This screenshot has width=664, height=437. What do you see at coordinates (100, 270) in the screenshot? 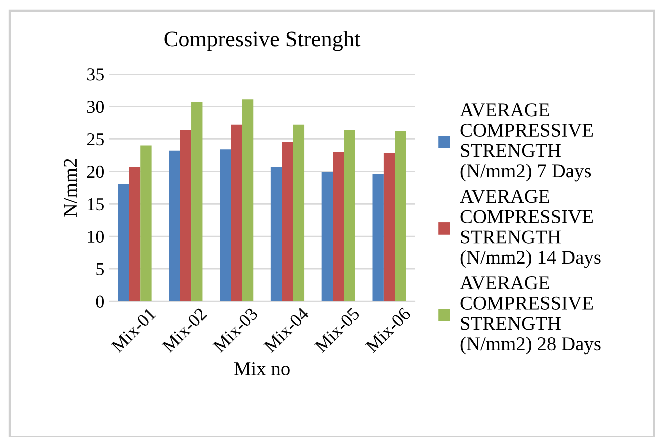
I see `y-tick-label: 5` at bounding box center [100, 270].